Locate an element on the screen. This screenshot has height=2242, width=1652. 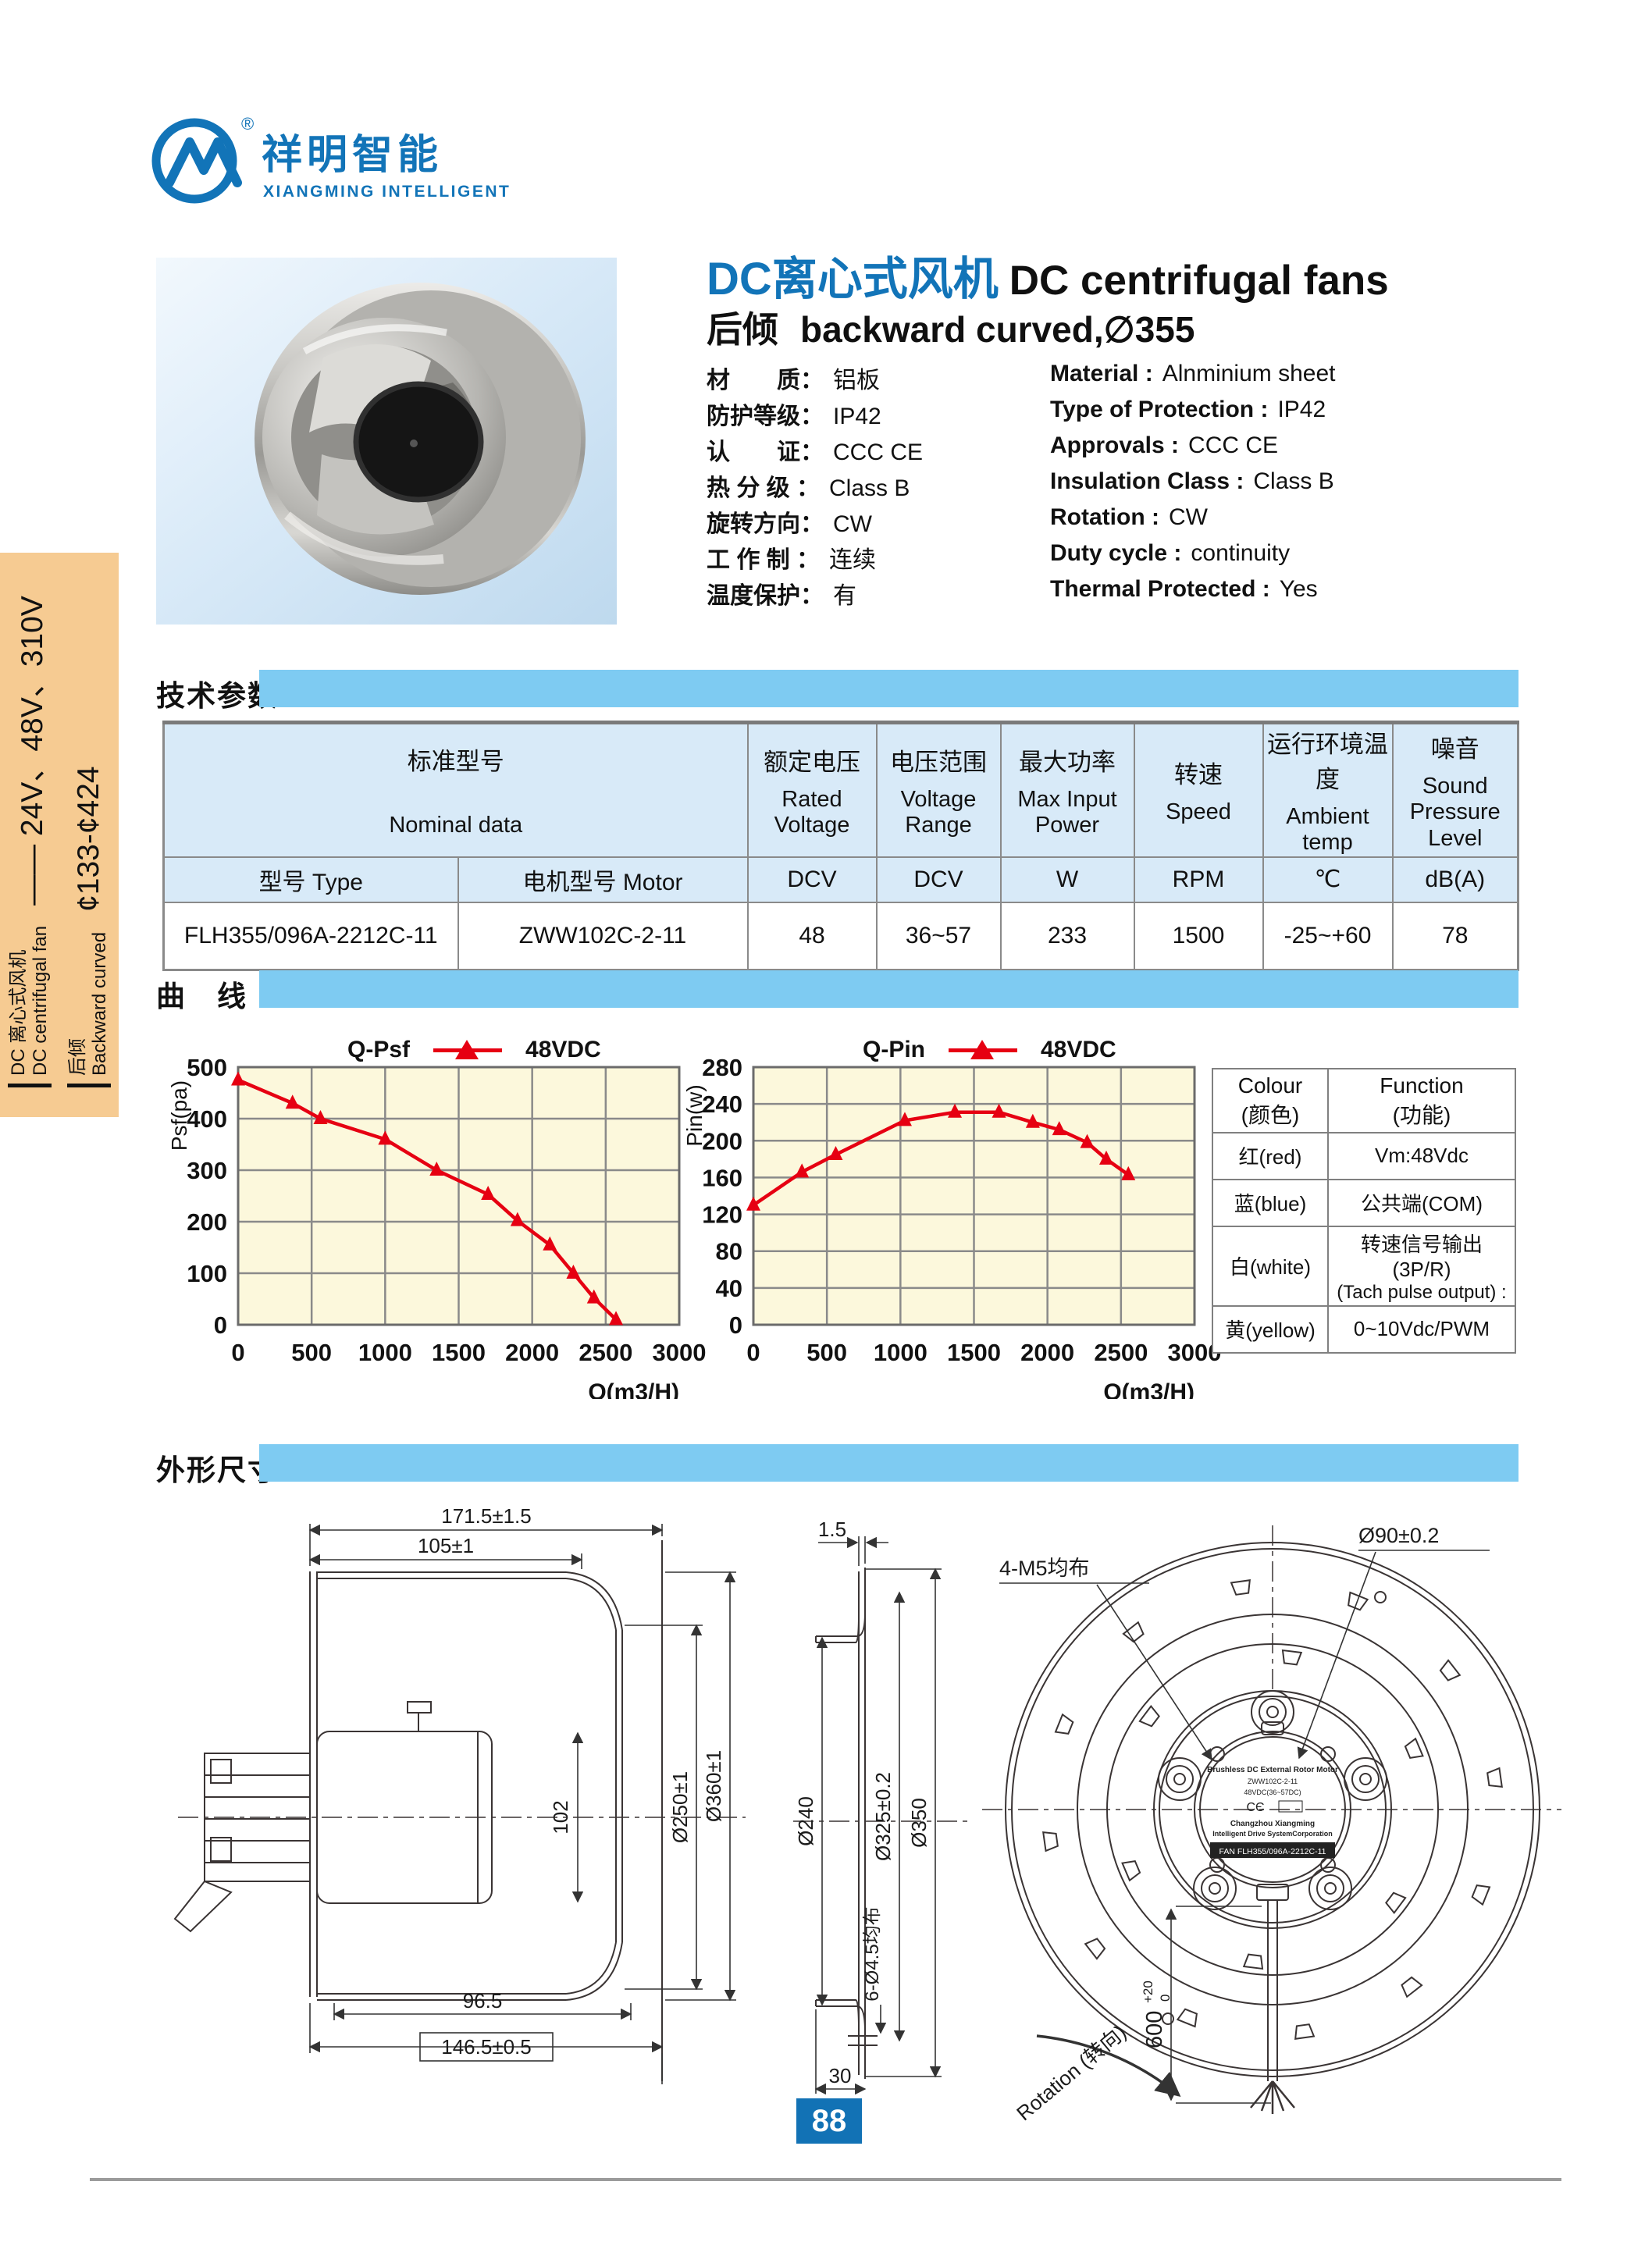
svg-text: Changzhou Xiangming is located at coordinates (1272, 1824).